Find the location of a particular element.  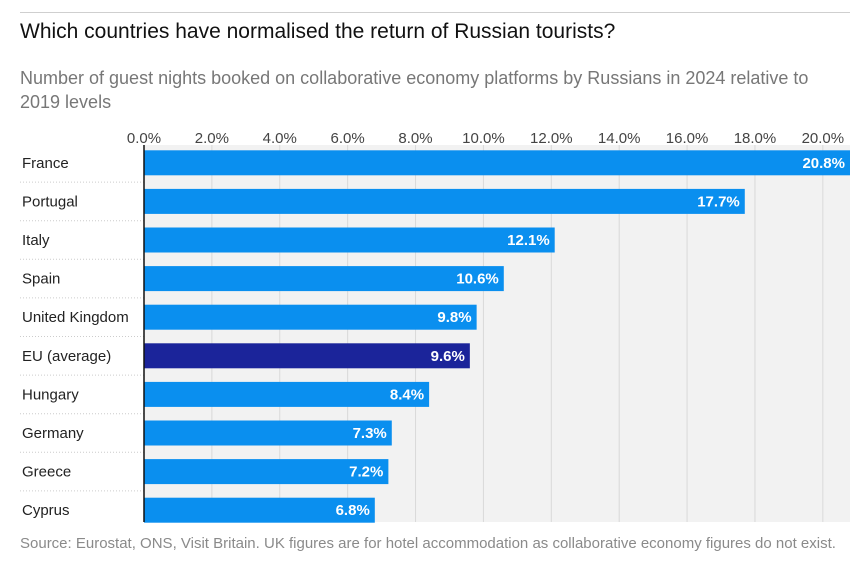

bar-value-label: 20.8% is located at coordinates (823, 163).